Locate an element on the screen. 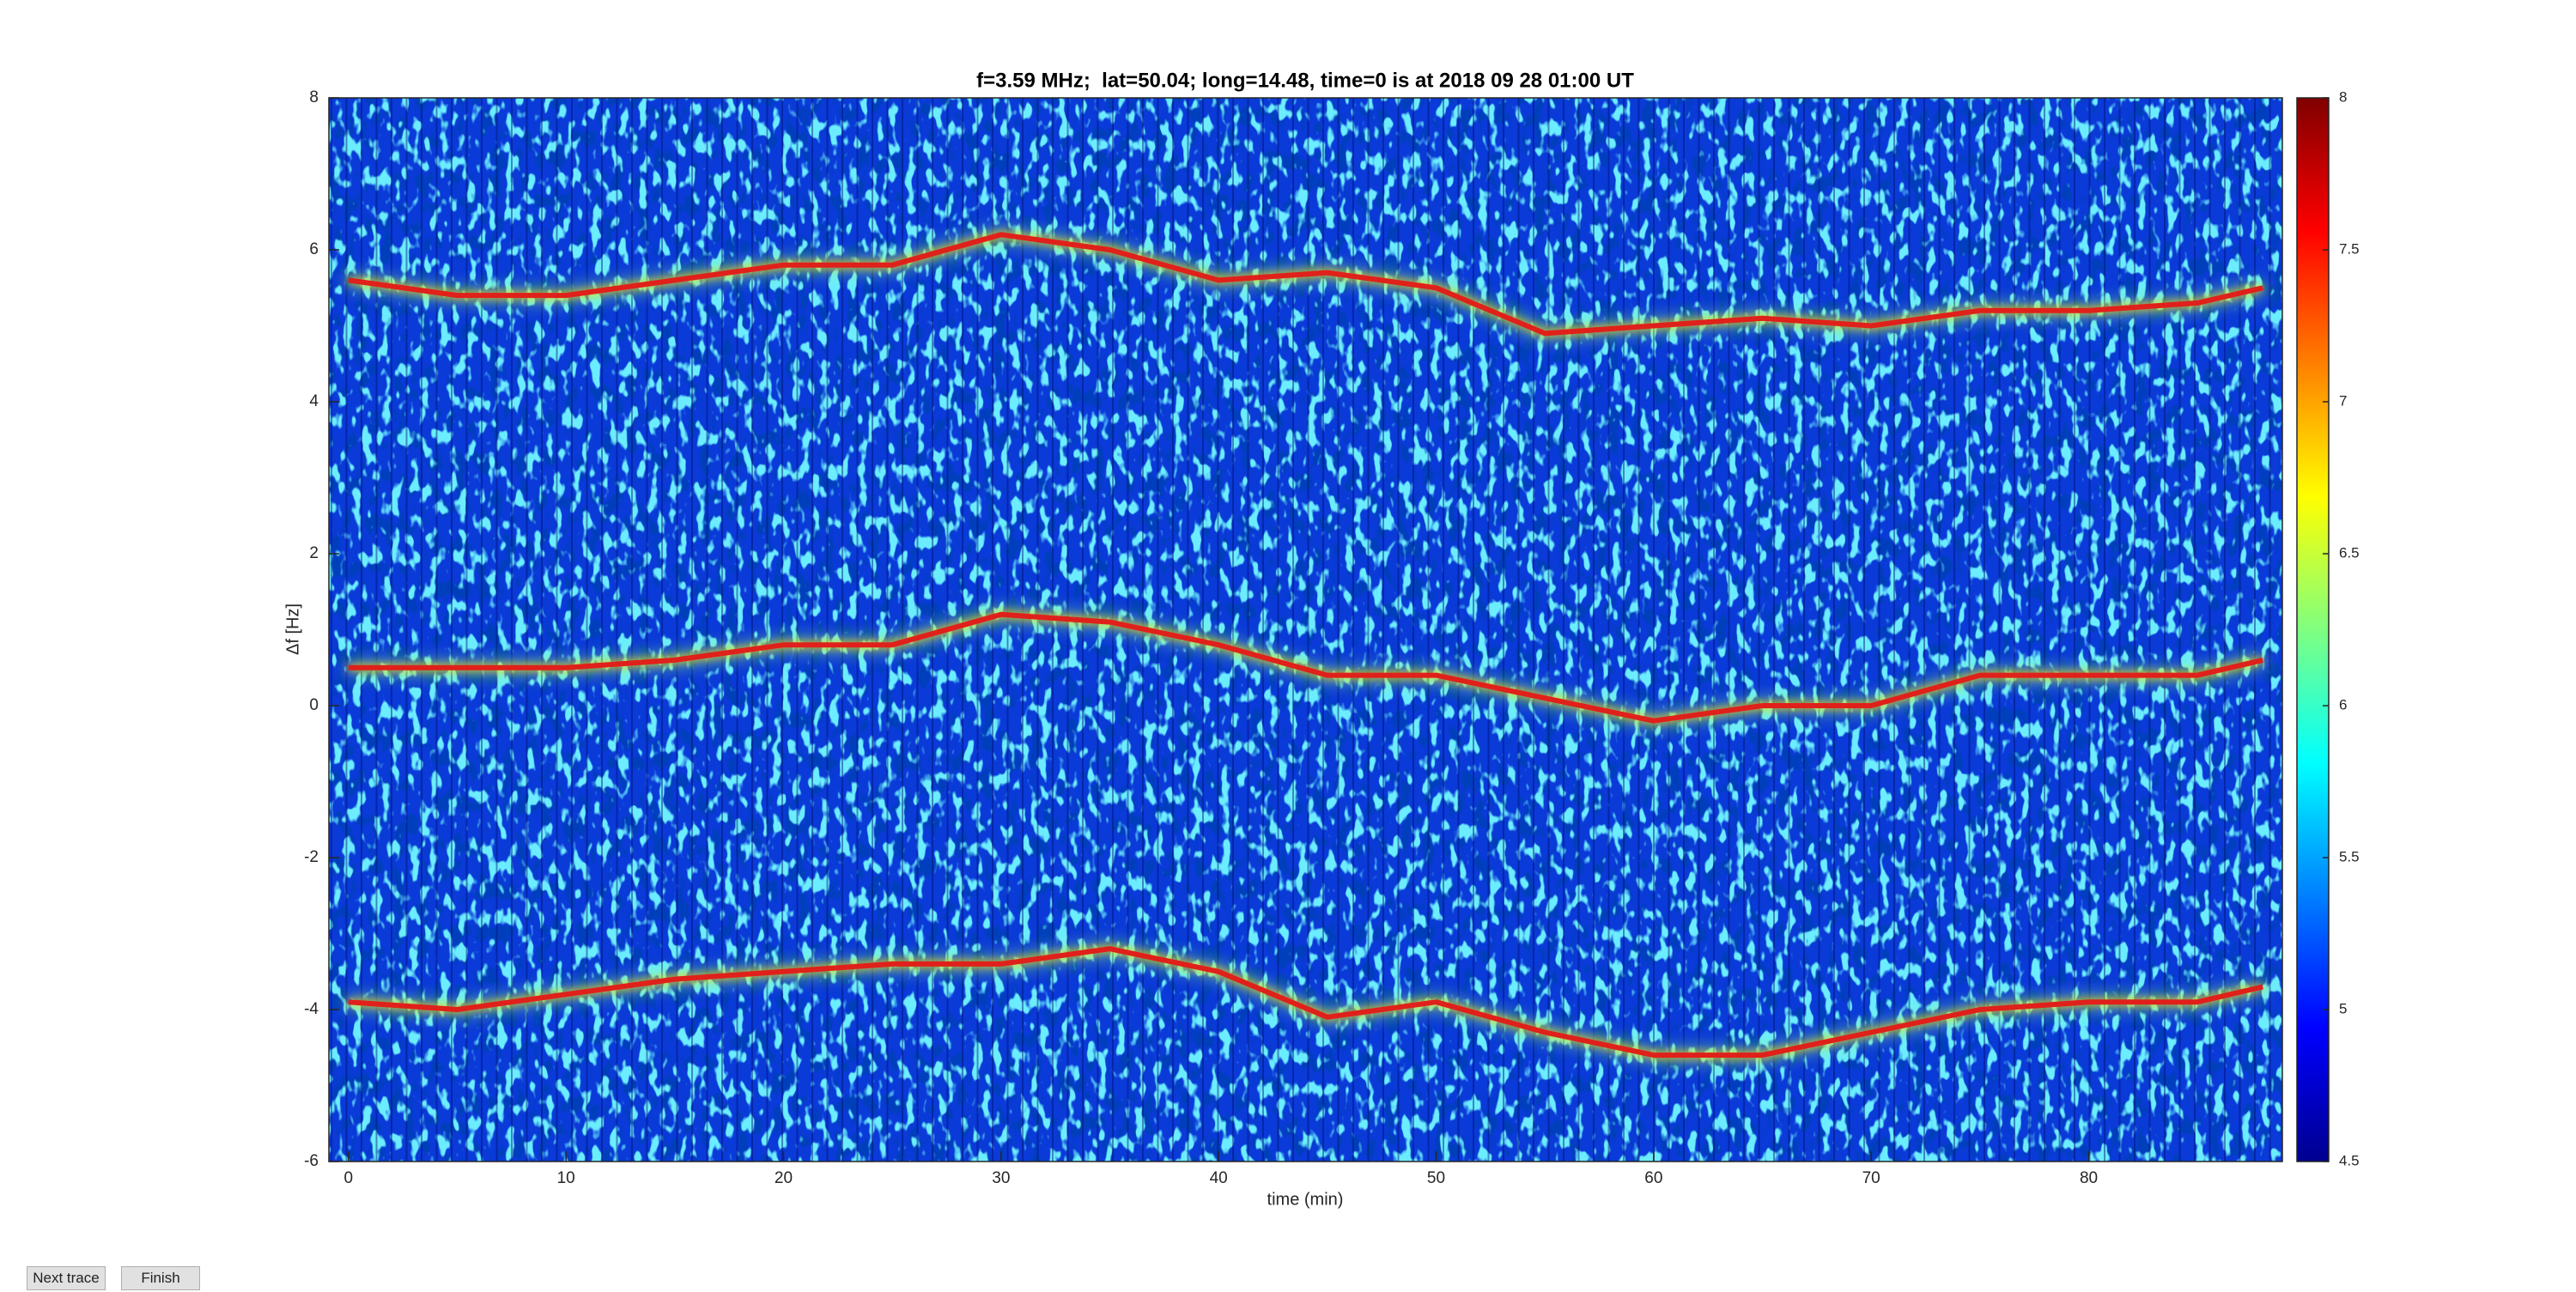 The height and width of the screenshot is (1292, 2576). y-tick-label: -4 is located at coordinates (312, 1009).